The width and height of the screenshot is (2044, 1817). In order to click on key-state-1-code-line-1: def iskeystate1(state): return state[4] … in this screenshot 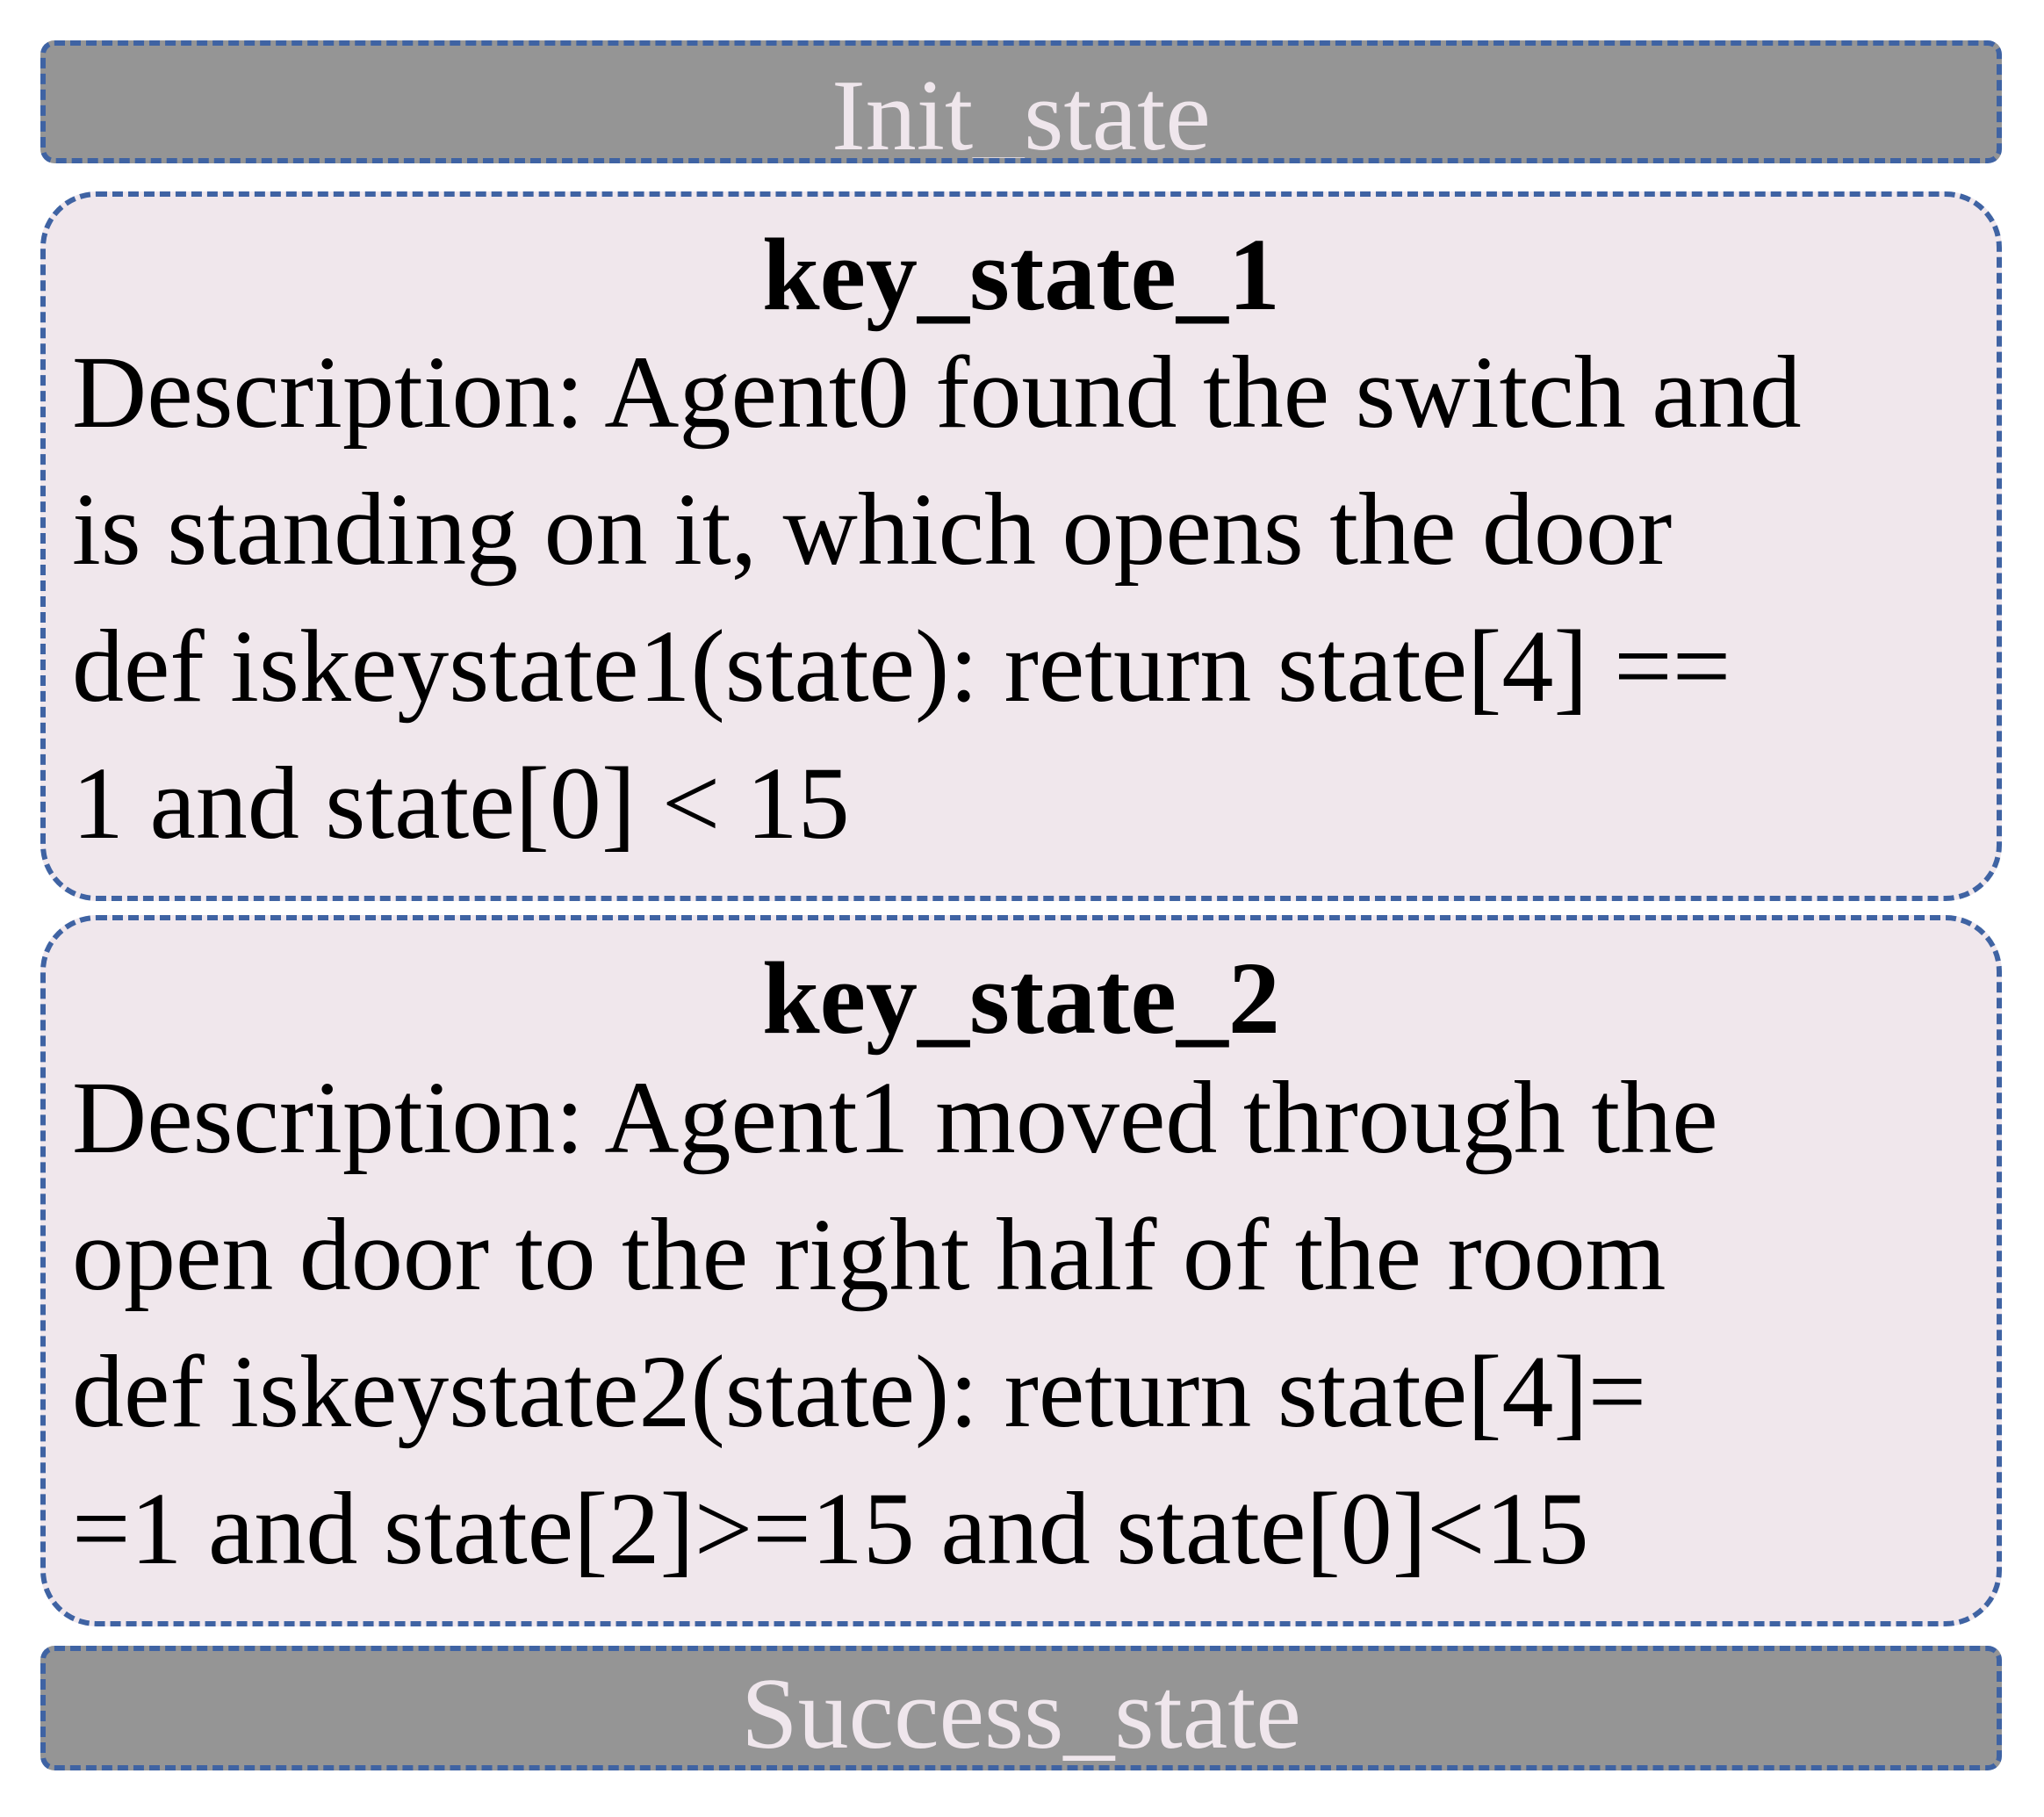, I will do `click(902, 666)`.